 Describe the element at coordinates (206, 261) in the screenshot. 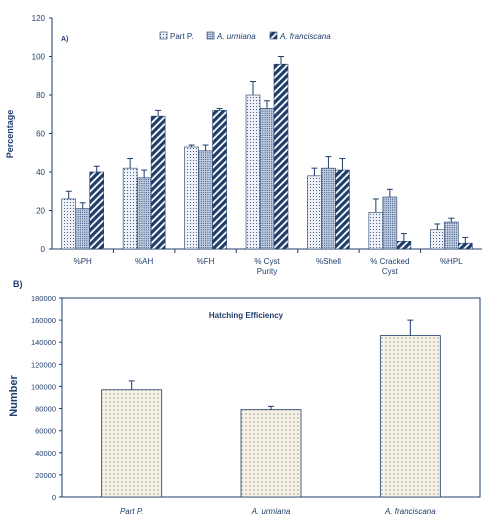

I see `chart-a-x-tick-label: %FH` at that location.